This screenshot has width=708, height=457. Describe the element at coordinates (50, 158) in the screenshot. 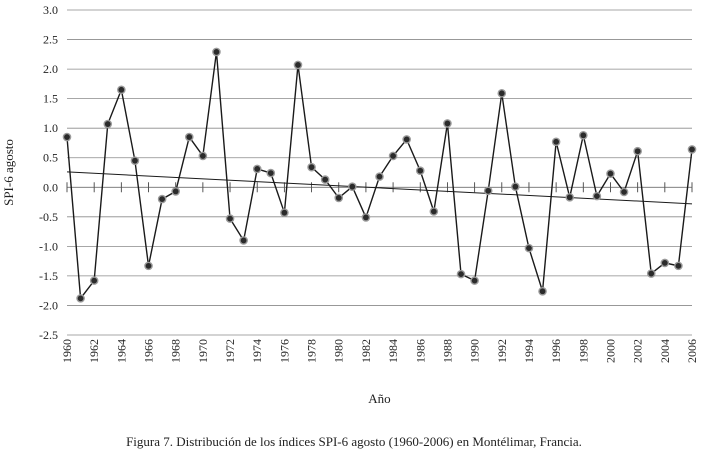

I see `y-tick-label: 0.5` at that location.